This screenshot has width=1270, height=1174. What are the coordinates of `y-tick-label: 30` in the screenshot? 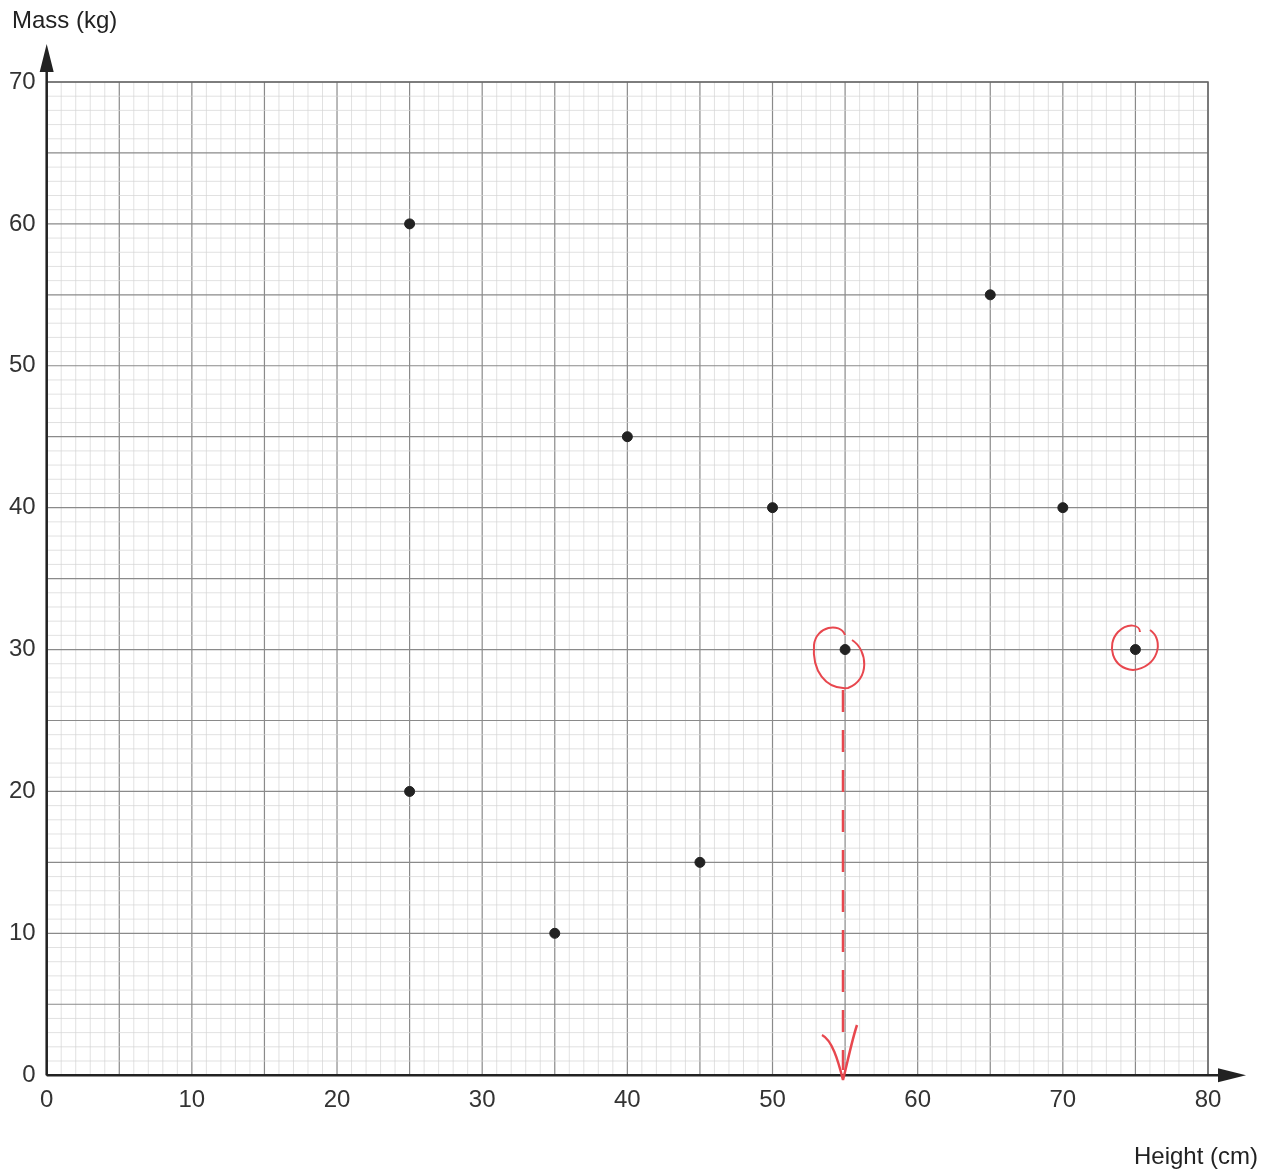 It's located at (22, 648).